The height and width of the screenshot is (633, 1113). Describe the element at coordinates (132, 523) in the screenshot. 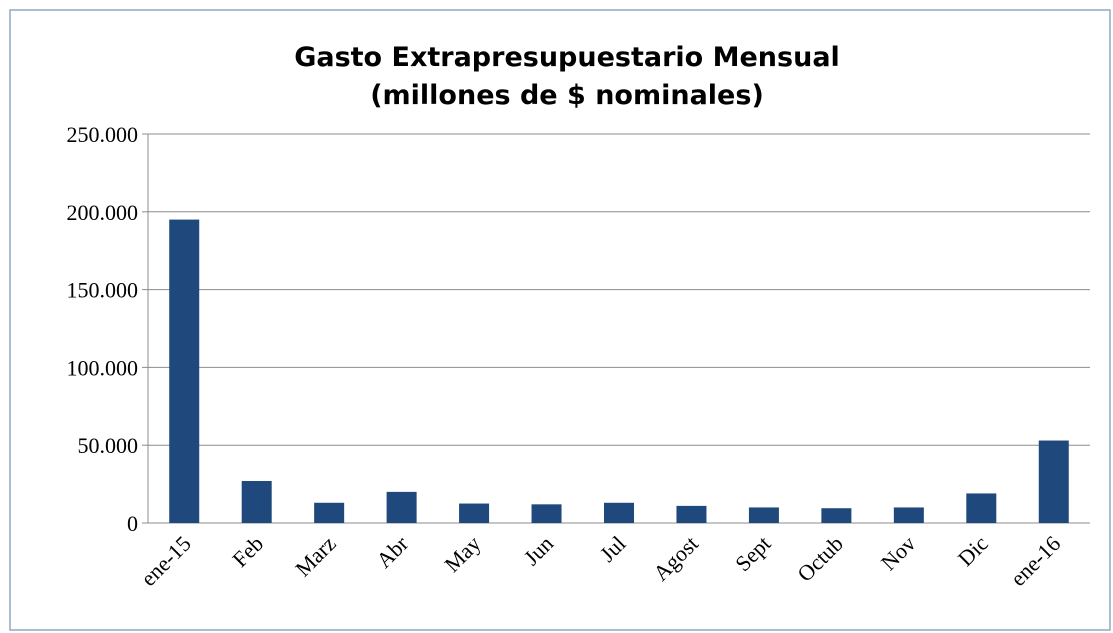

I see `y-tick-label: 0` at that location.